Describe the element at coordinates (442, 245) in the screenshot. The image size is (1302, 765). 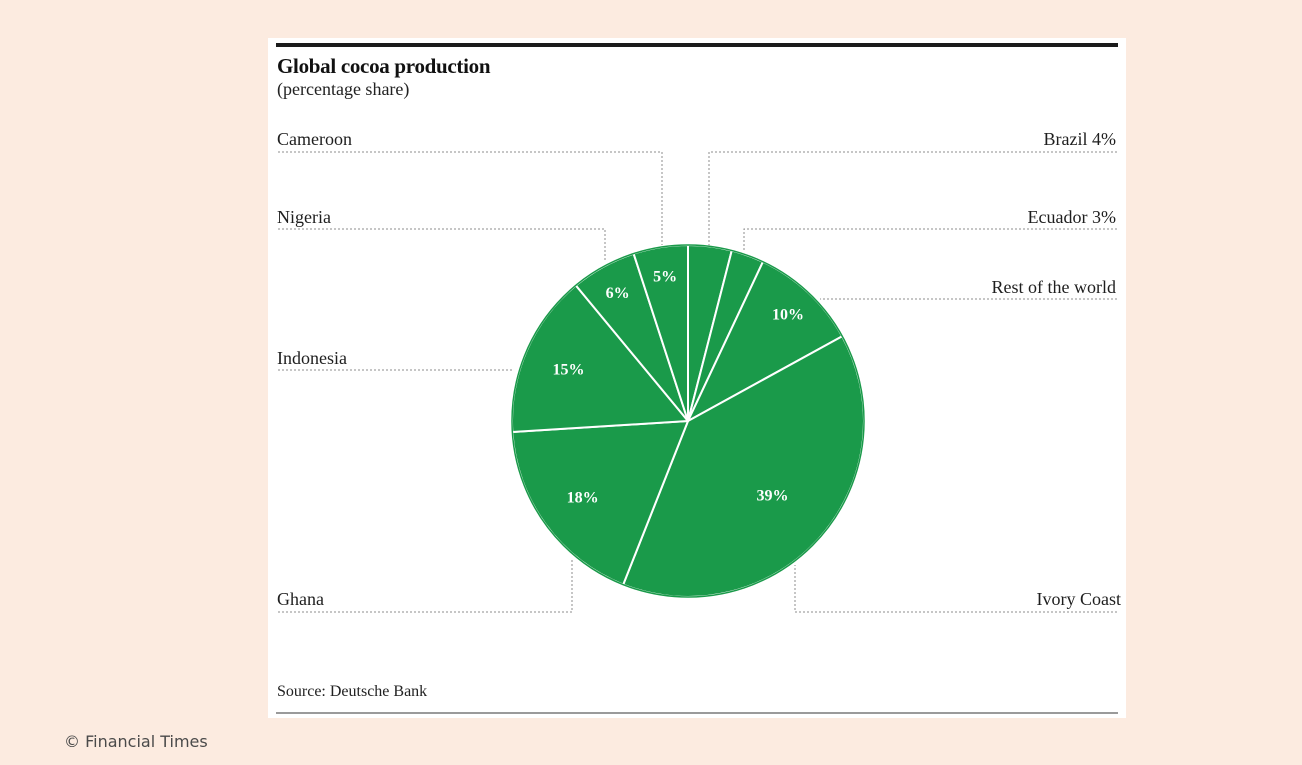
I see `leader-nigeria` at that location.